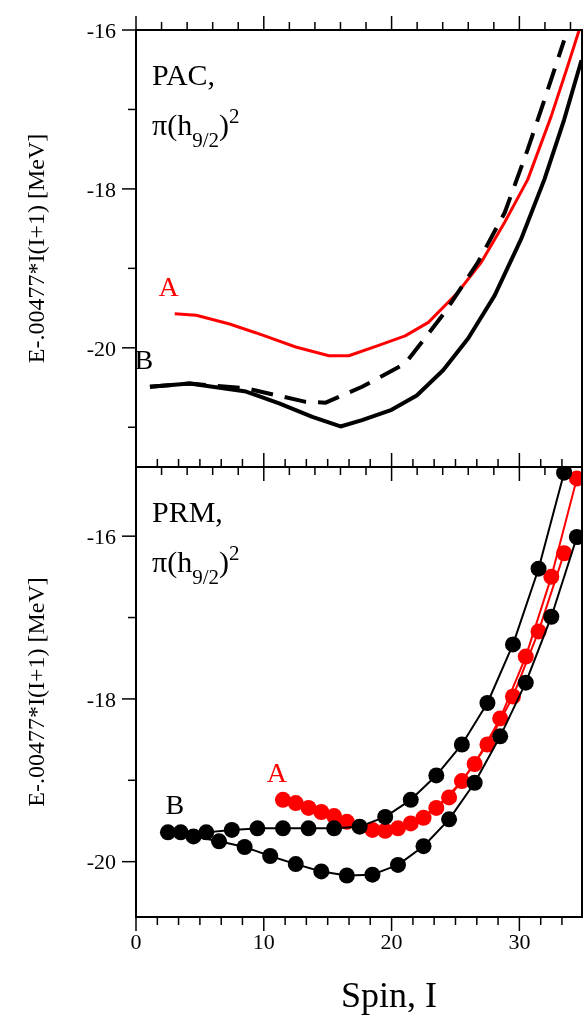 This screenshot has height=1032, width=584. What do you see at coordinates (184, 74) in the screenshot?
I see `annotation: PAC,` at bounding box center [184, 74].